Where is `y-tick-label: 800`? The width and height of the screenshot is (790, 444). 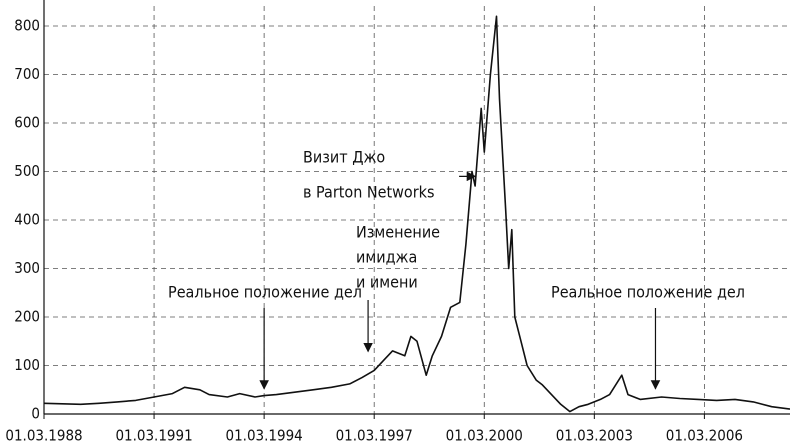 y-tick-label: 800 is located at coordinates (27, 26).